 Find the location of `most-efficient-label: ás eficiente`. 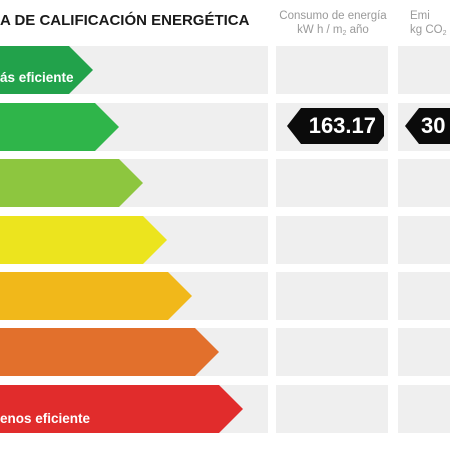

most-efficient-label: ás eficiente is located at coordinates (37, 77).